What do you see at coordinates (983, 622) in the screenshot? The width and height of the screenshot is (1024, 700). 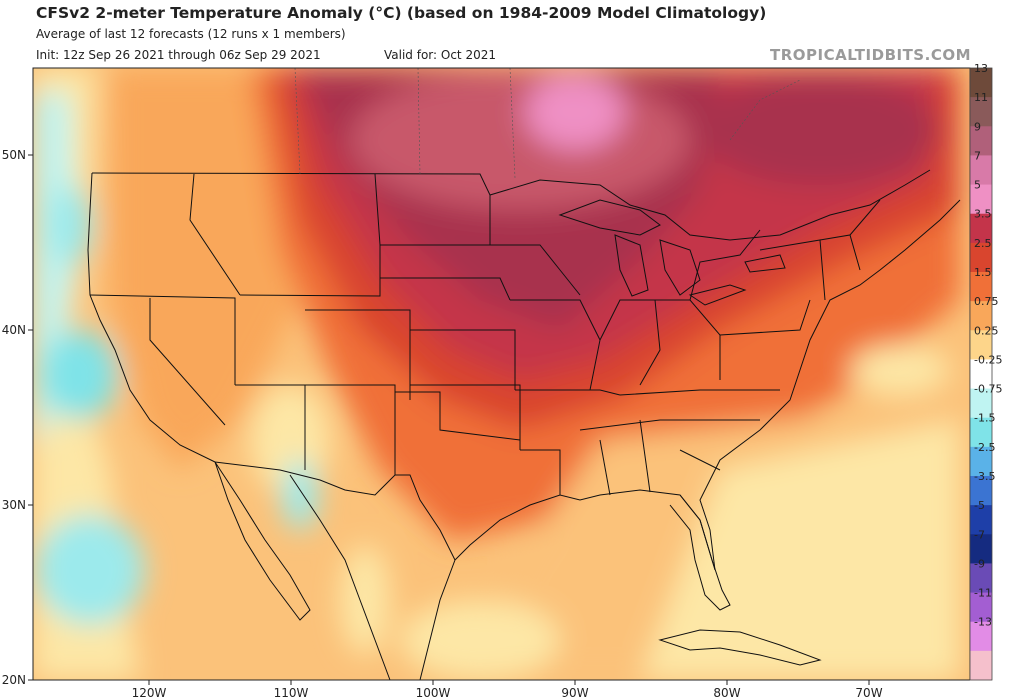 I see `colorbar-label: -13` at bounding box center [983, 622].